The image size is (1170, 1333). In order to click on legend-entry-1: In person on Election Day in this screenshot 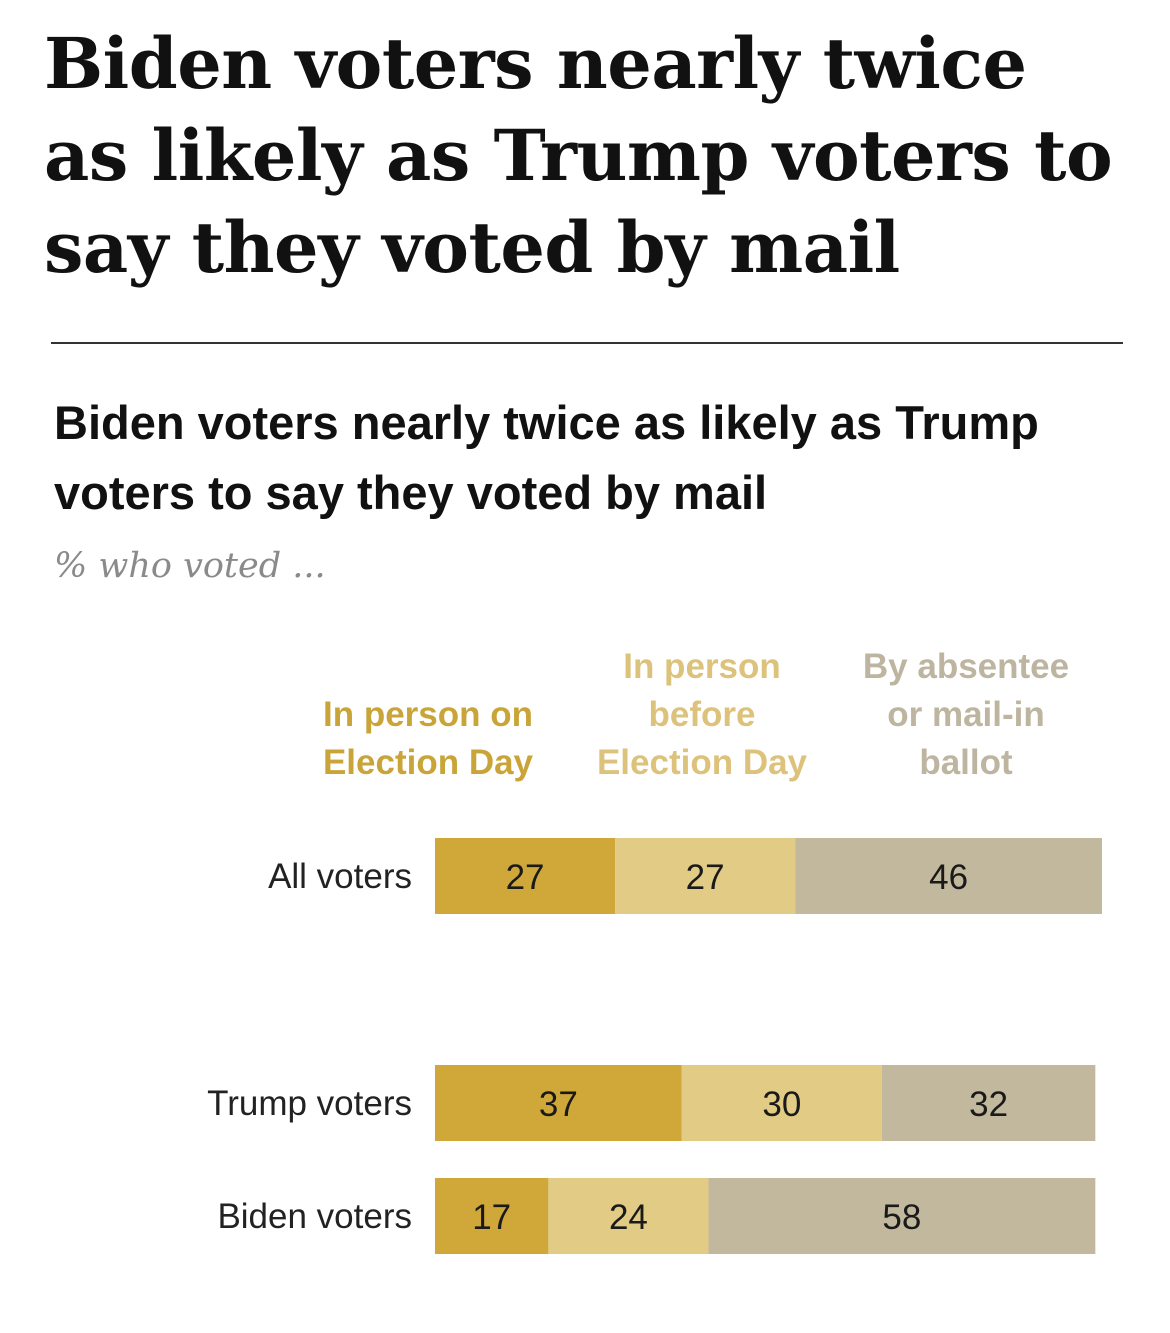, I will do `click(428, 738)`.